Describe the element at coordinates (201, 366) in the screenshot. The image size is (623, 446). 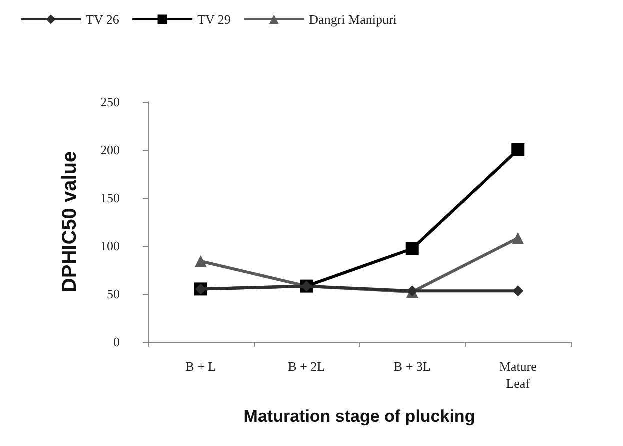
I see `x-tick-label: B + L` at that location.